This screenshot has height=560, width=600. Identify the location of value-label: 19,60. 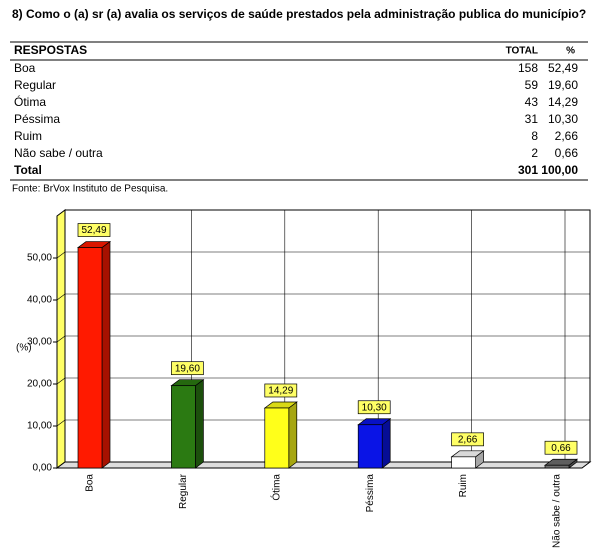
(187, 368).